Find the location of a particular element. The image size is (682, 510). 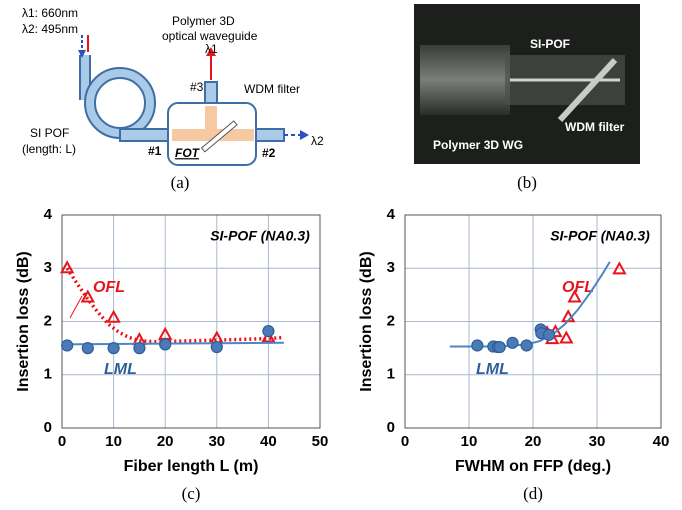

photo-b: SI-POF WDM filter Polymer 3D WG (b) is located at coordinates (527, 98).